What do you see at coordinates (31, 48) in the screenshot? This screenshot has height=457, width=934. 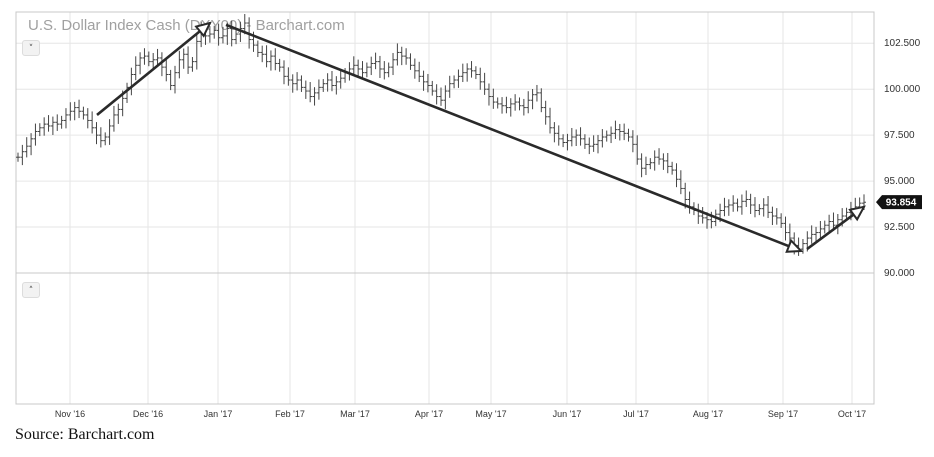 I see `collapse-top-pane-button: ˅` at bounding box center [31, 48].